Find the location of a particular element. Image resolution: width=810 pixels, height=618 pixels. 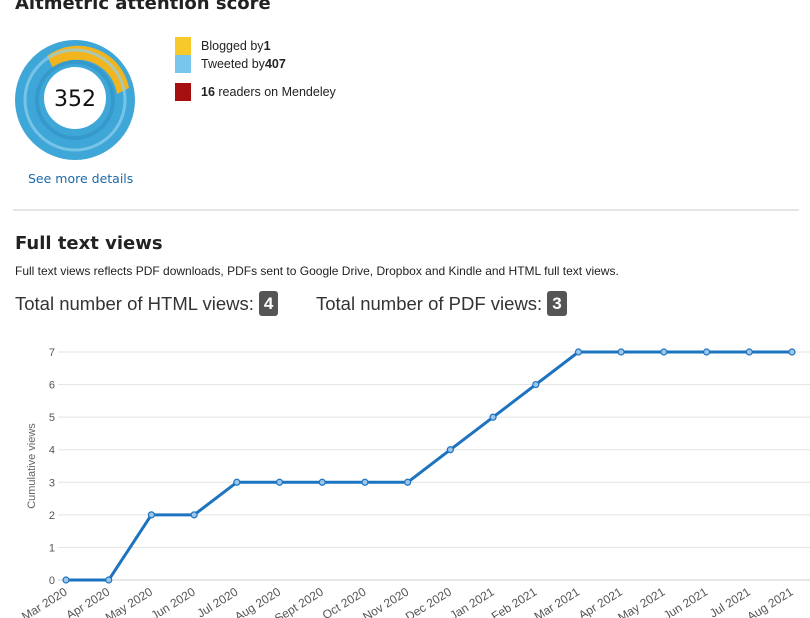

y-tick-label: 2 is located at coordinates (52, 516).